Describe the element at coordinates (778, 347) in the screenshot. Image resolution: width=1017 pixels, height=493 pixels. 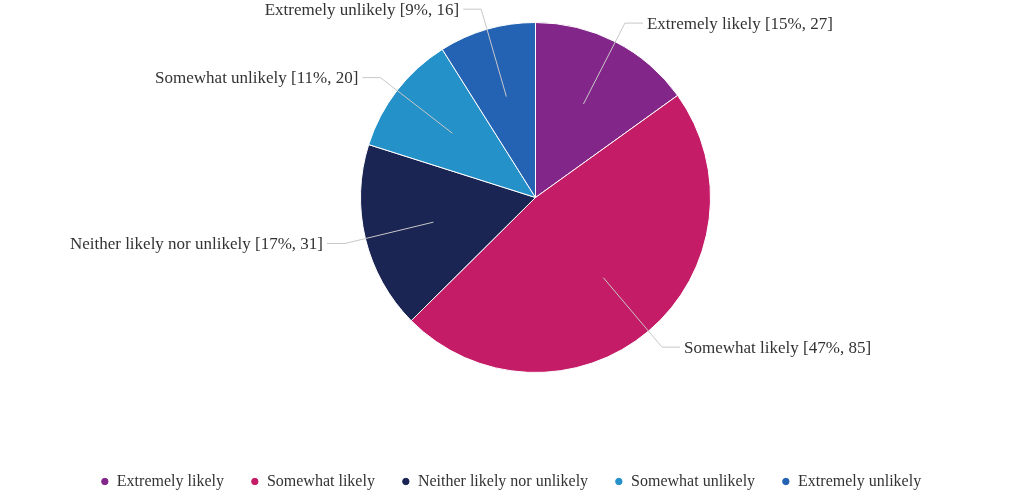
I see `category-label: Somewhat likely [47%, 85]` at that location.